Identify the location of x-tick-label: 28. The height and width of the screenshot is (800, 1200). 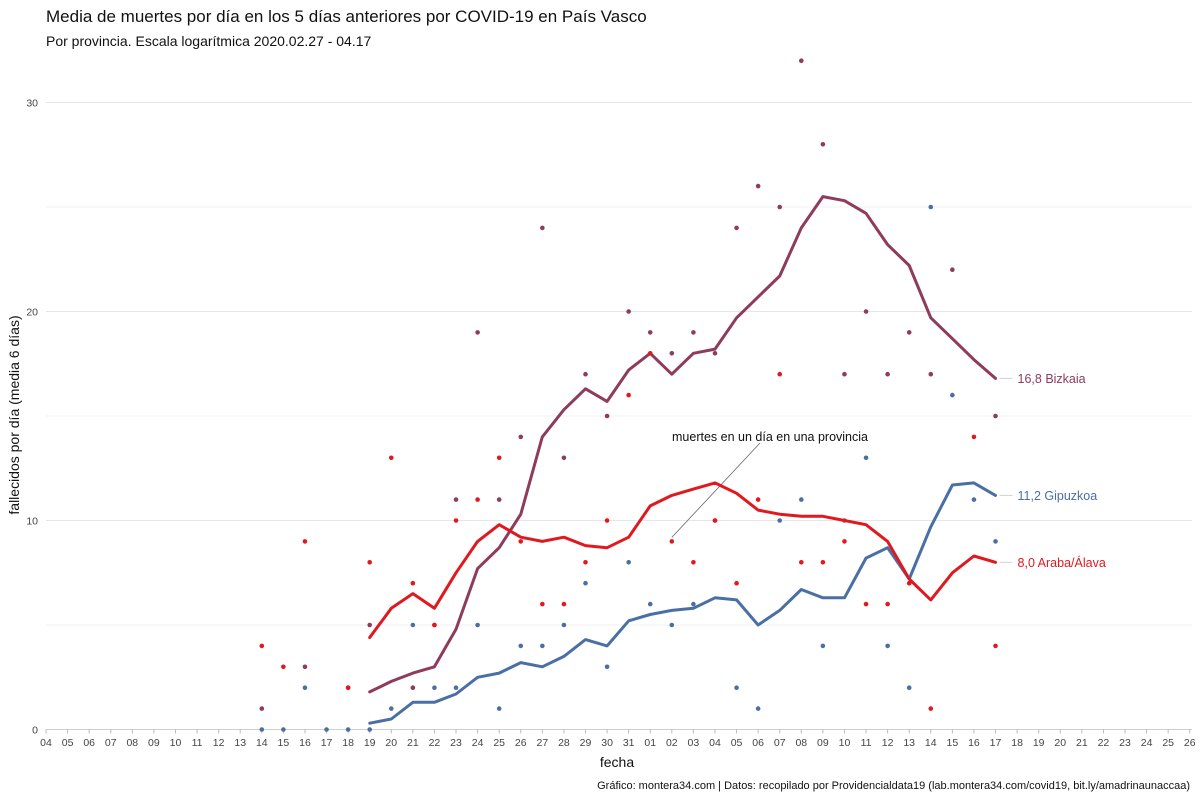
(564, 743).